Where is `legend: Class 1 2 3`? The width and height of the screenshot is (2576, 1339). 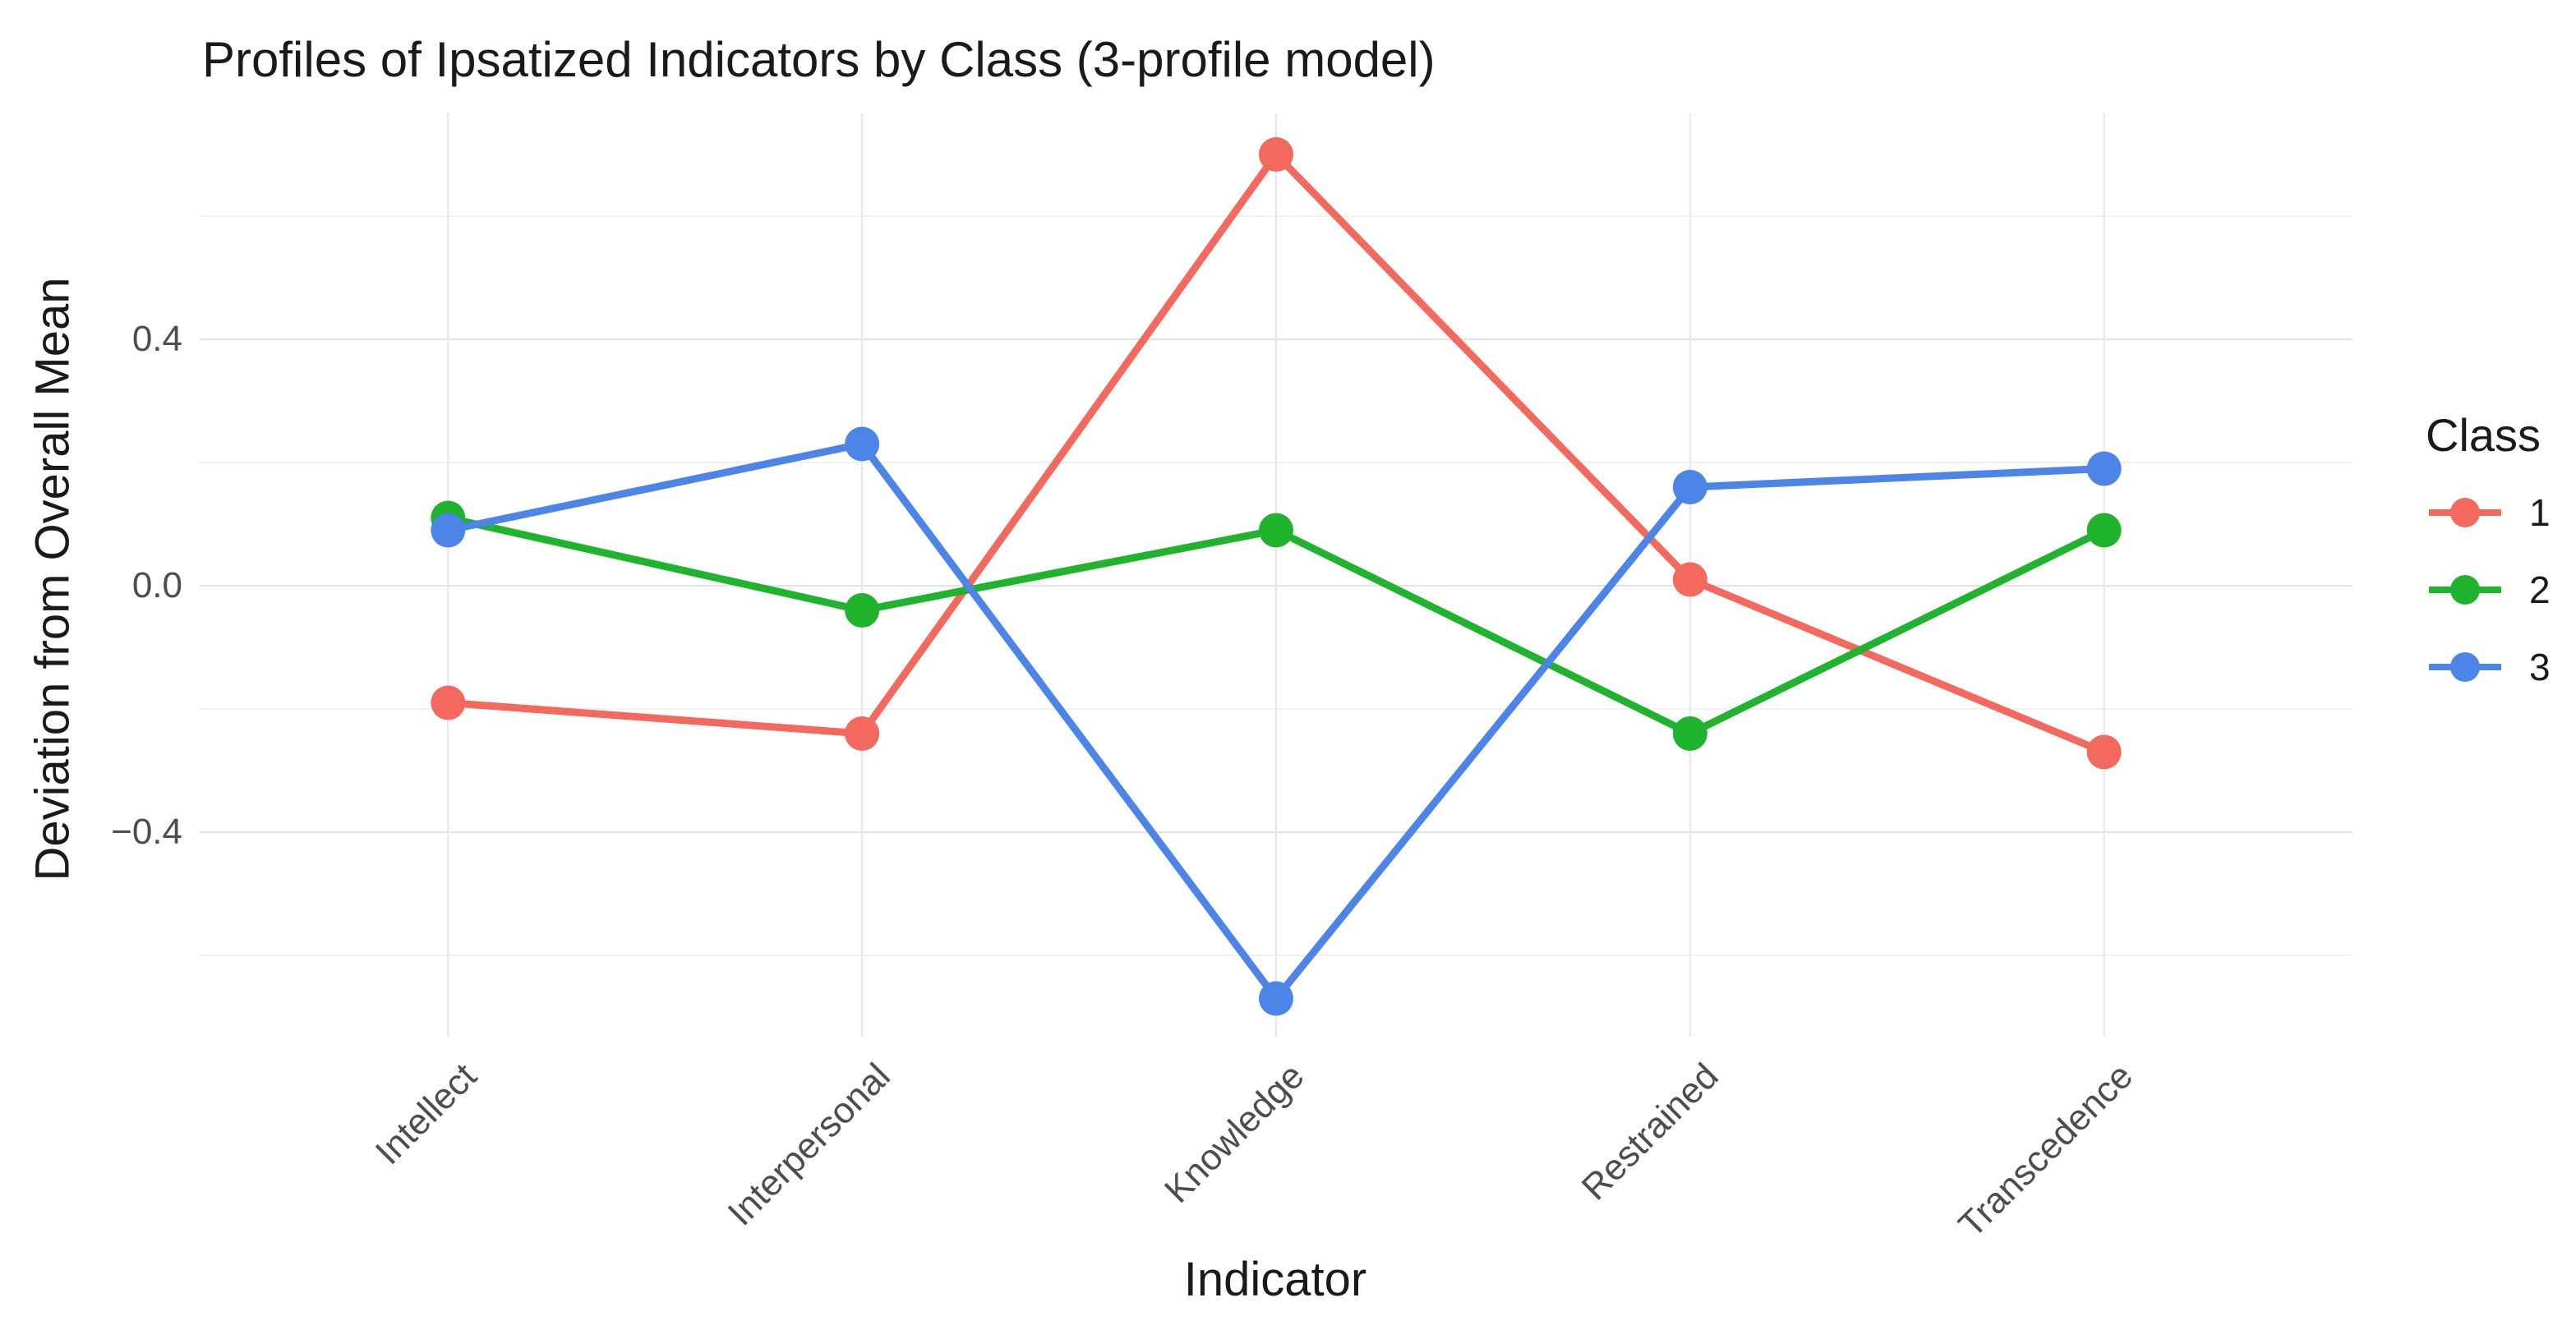 legend: Class 1 2 3 is located at coordinates (2488, 551).